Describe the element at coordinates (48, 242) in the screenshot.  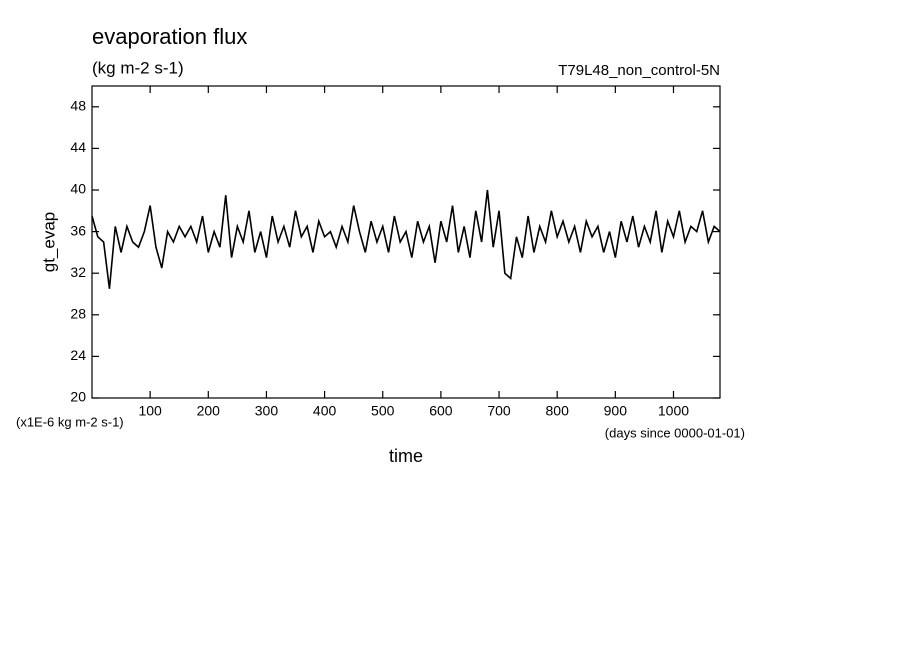
I see `y-axis-label: gt_evap` at that location.